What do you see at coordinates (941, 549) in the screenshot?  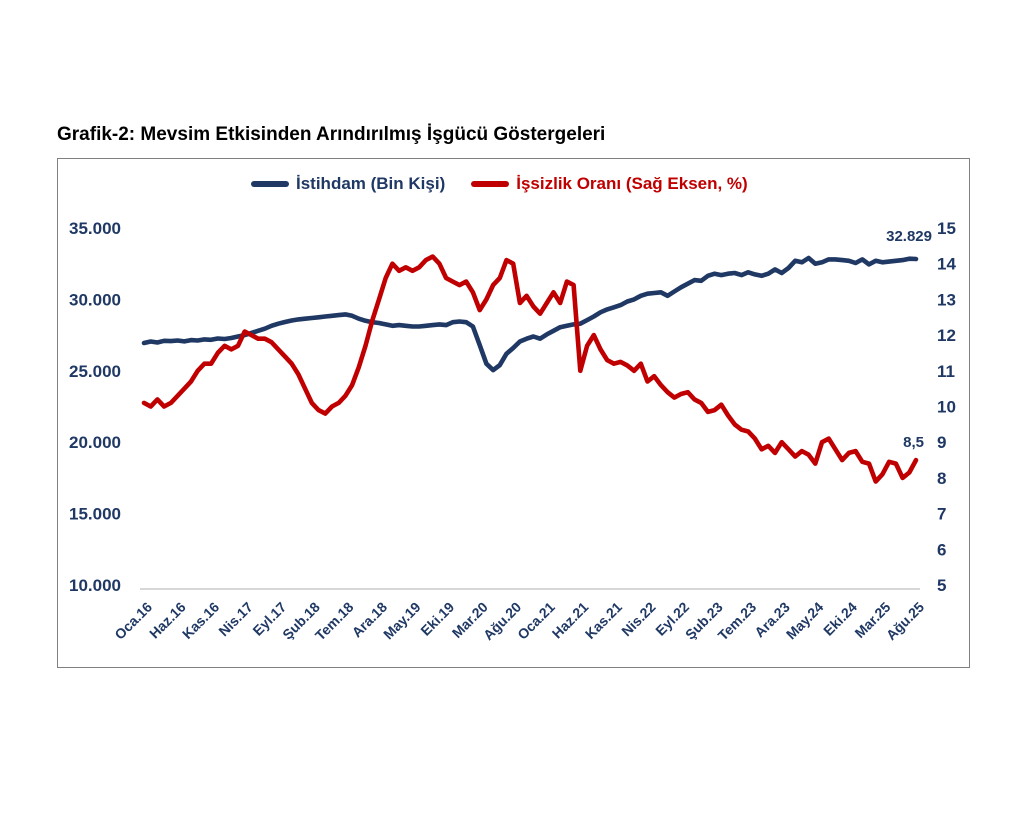 I see `right-axis-tick-6: 6` at bounding box center [941, 549].